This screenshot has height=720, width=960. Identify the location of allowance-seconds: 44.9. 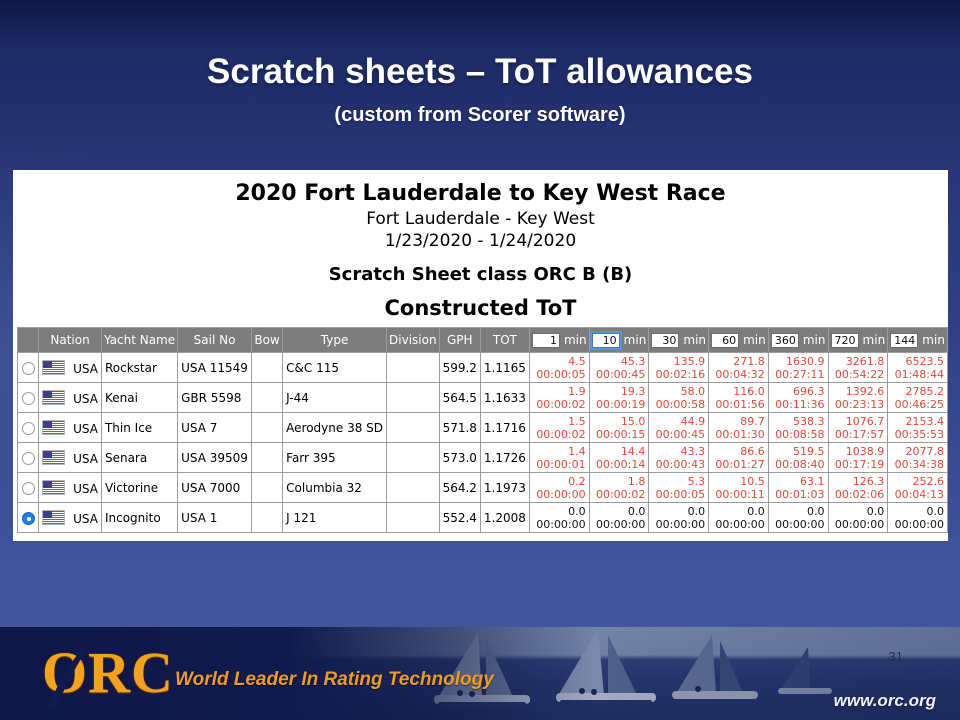
(693, 421).